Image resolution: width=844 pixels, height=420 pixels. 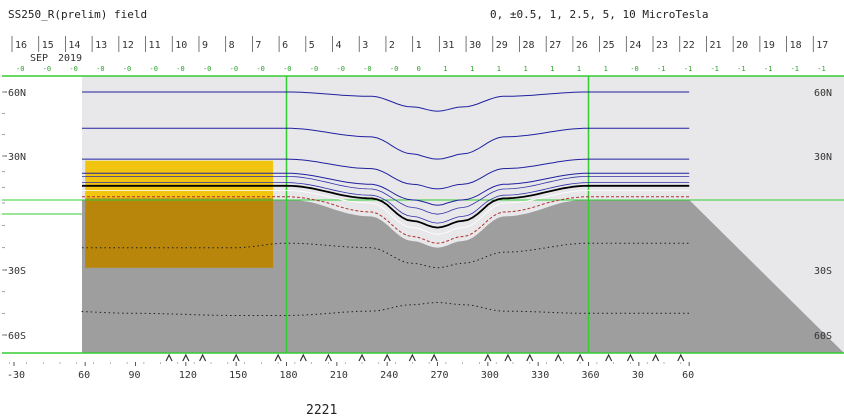 I want to click on highlight-region-north, so click(x=179, y=179).